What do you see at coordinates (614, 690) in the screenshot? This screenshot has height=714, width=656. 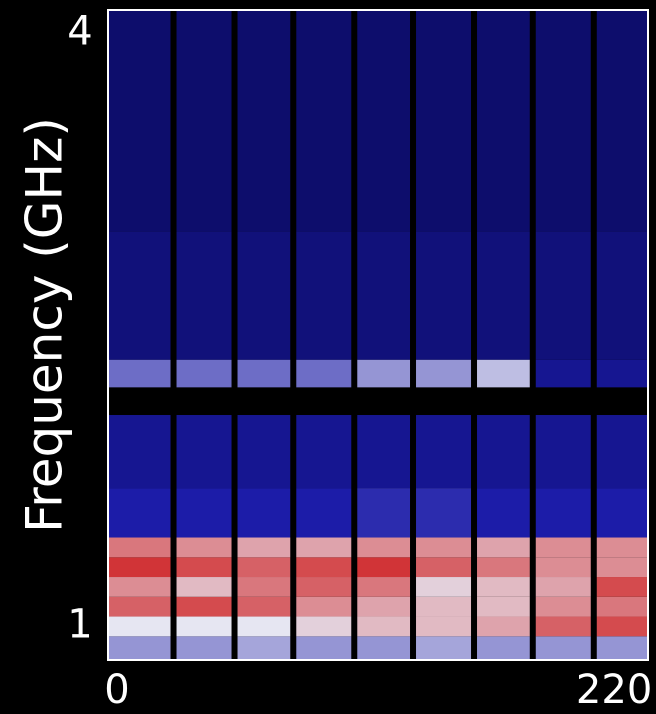 I see `x-tick-label: 220` at bounding box center [614, 690].